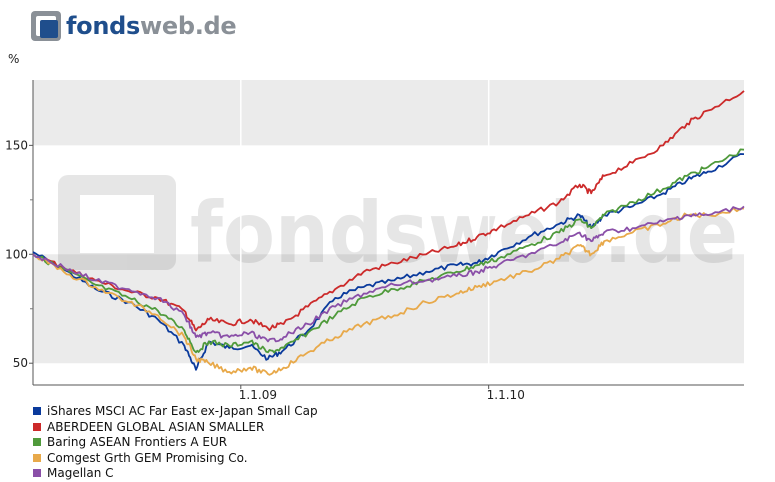 The height and width of the screenshot is (482, 775). I want to click on legend-item: Baring ASEAN Frontiers A EUR, so click(175, 443).